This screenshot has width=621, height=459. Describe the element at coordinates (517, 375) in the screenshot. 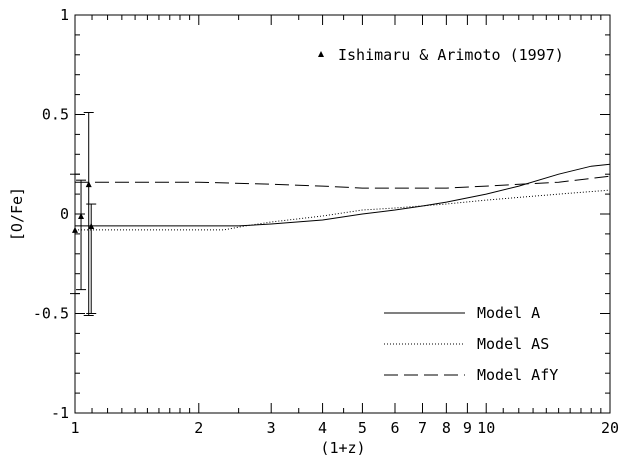

I see `legend-label: Model AfY` at that location.